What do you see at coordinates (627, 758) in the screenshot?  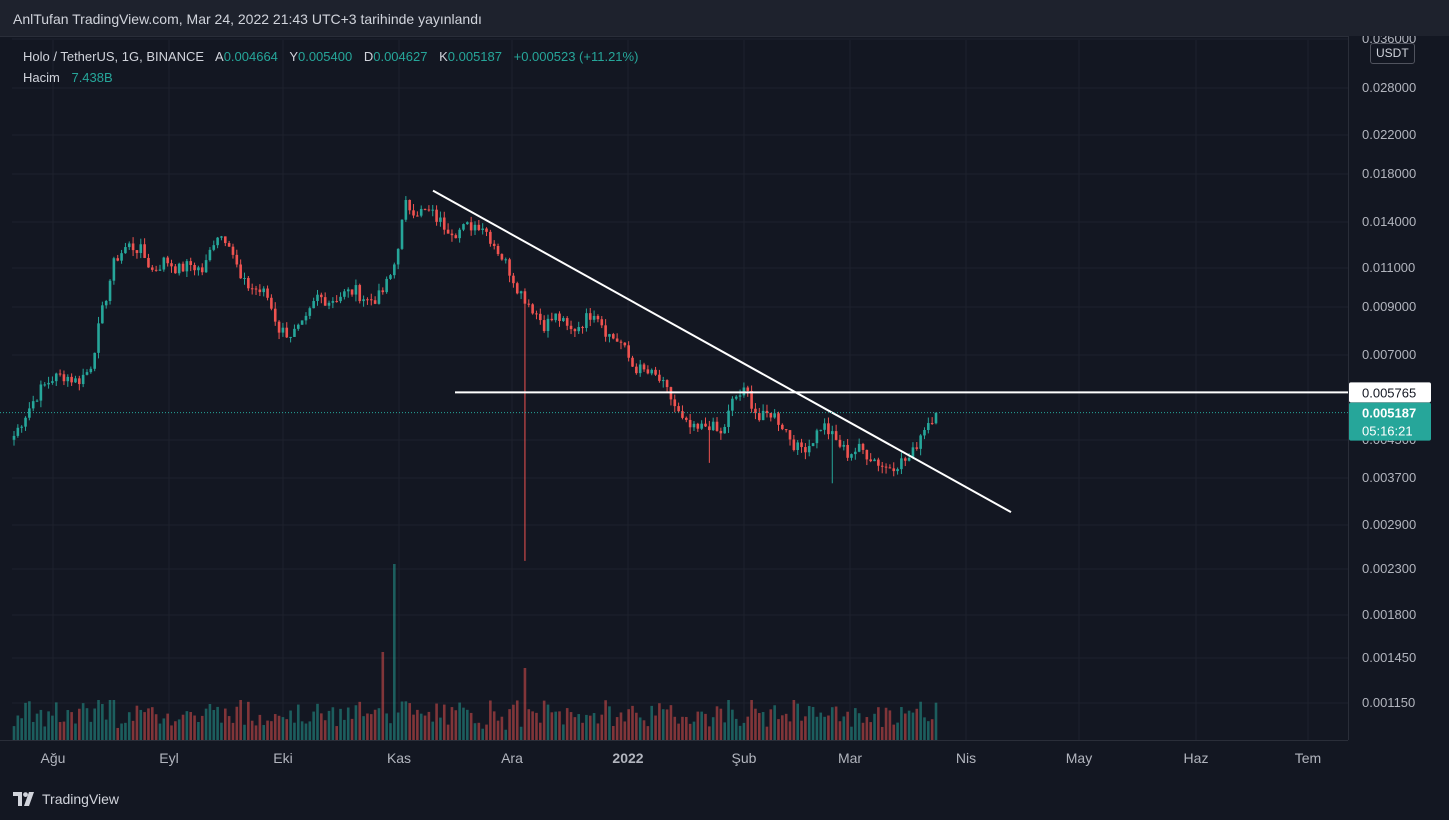 I see `x-tick-label: 2022` at bounding box center [627, 758].